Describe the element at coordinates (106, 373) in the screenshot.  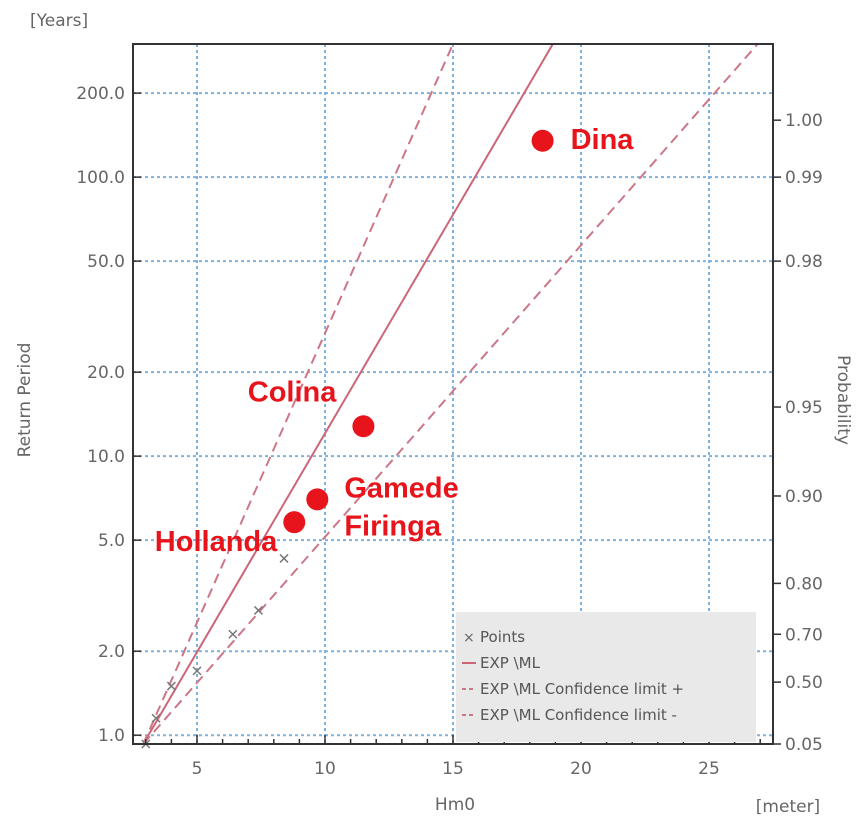
I see `y-tick-label: 20.0` at that location.